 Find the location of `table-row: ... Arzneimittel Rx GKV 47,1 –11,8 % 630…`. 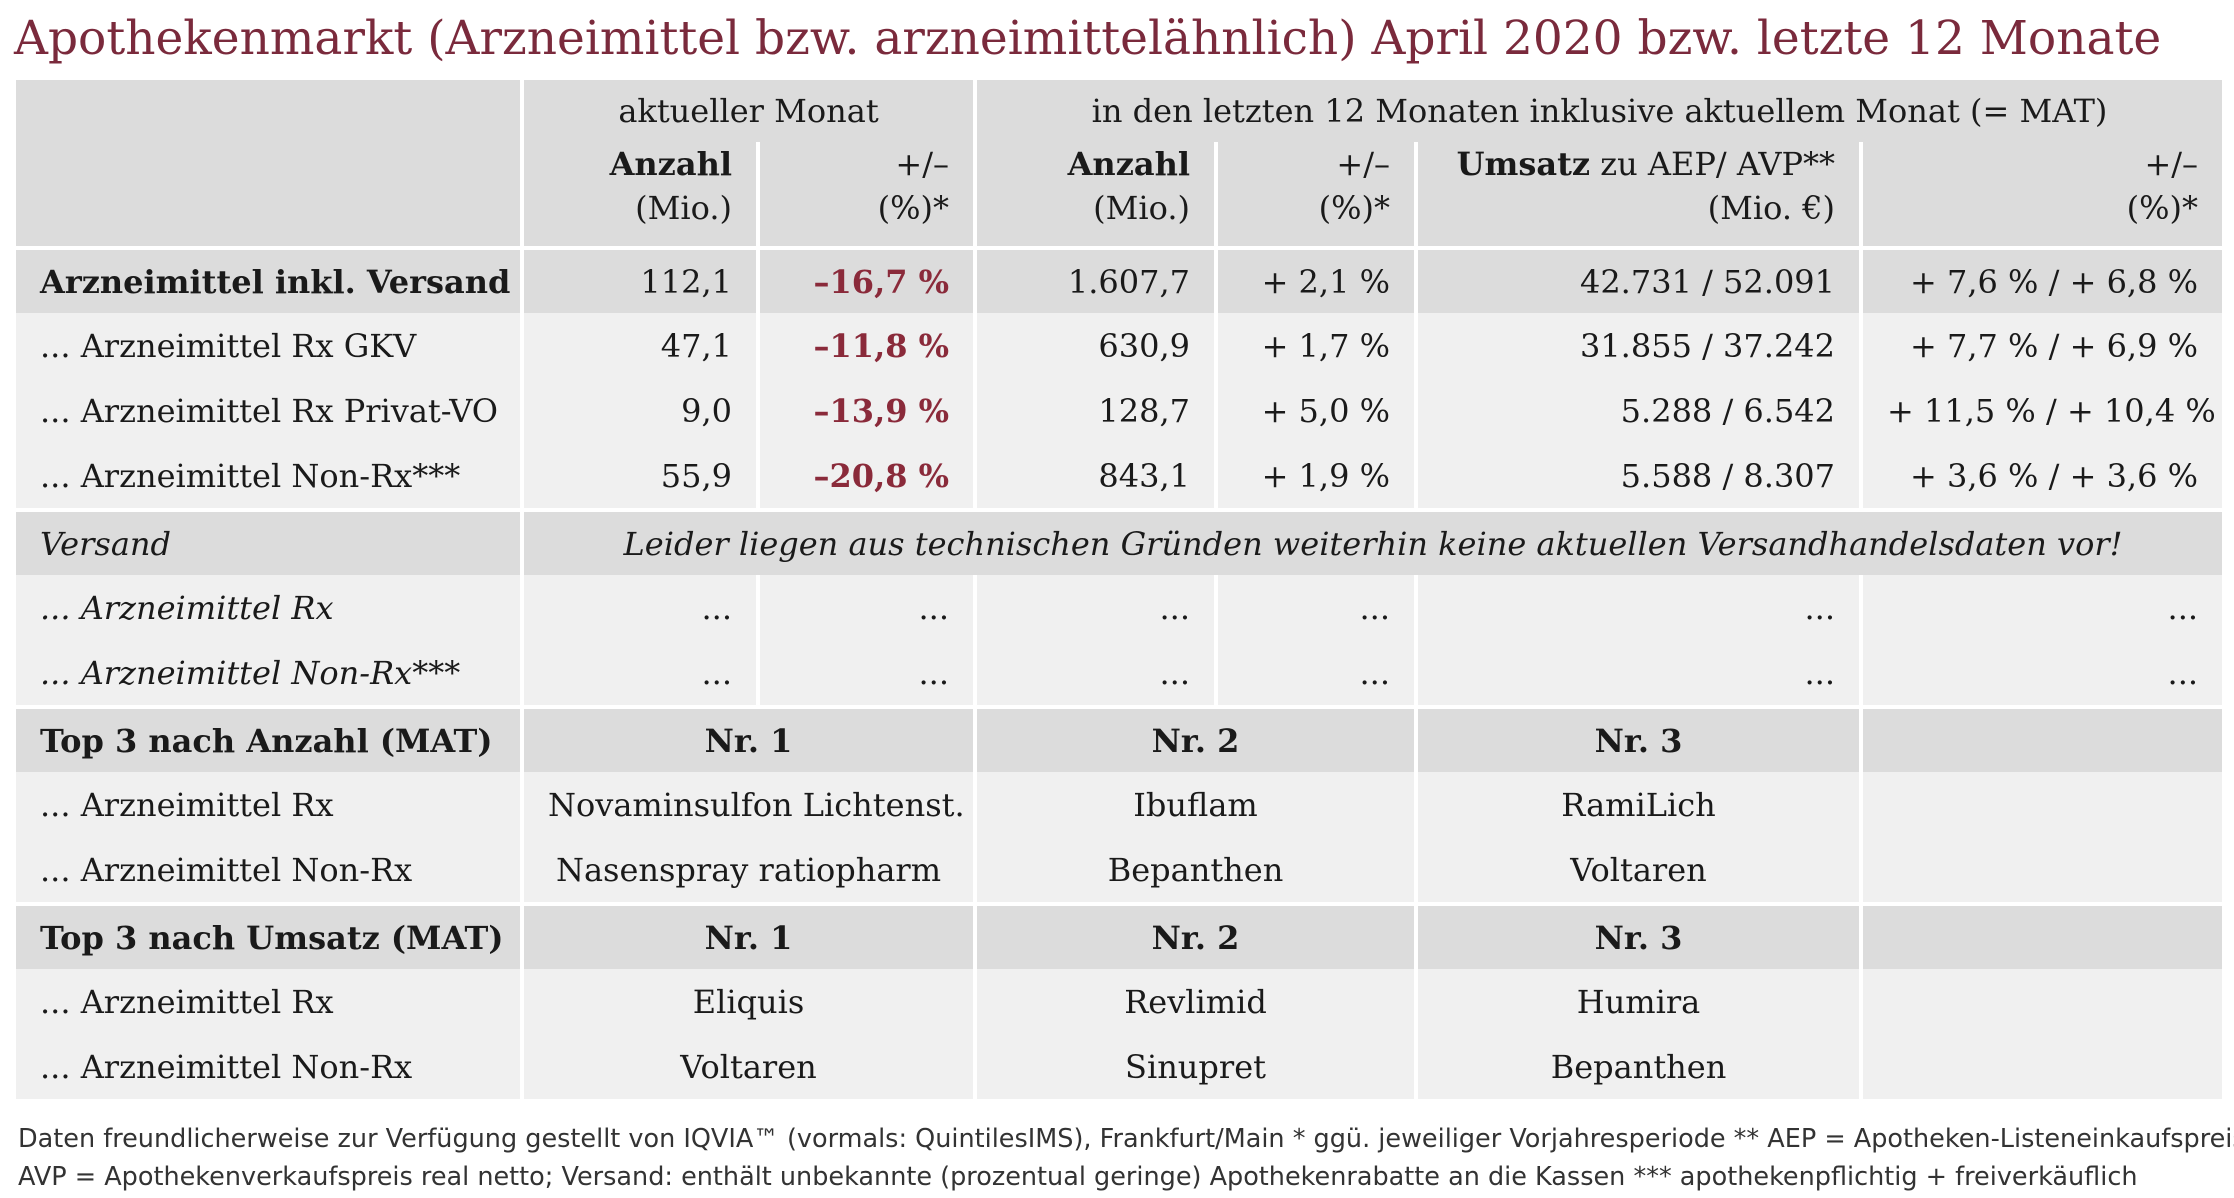

table-row: ... Arzneimittel Rx GKV 47,1 –11,8 % 630… is located at coordinates (1119, 345).